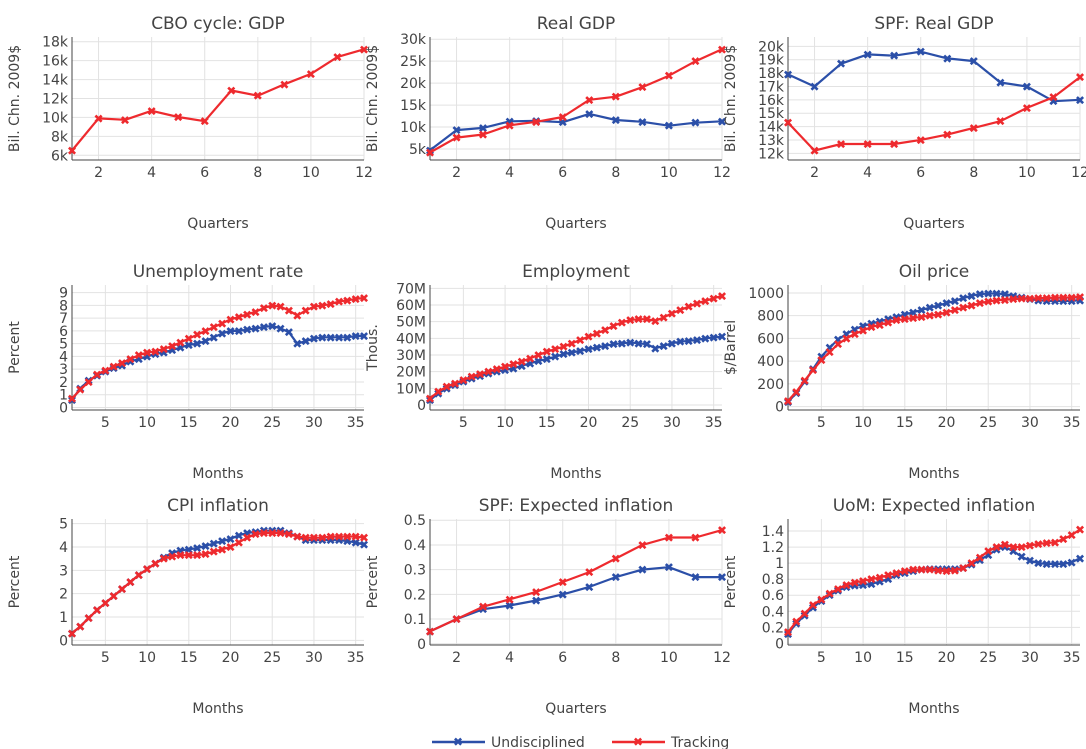 The width and height of the screenshot is (1086, 749). What do you see at coordinates (576, 272) in the screenshot?
I see `chart-title: Employment` at bounding box center [576, 272].